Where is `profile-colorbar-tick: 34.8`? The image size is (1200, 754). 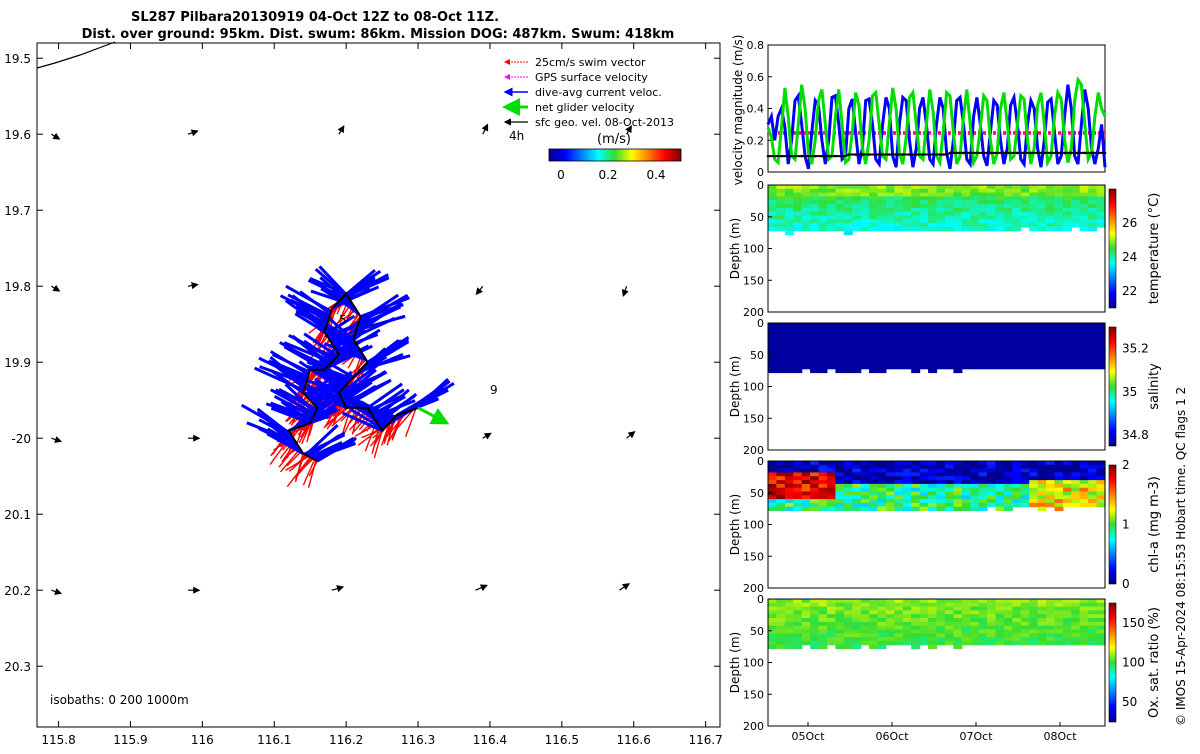 profile-colorbar-tick: 34.8 is located at coordinates (1135, 435).